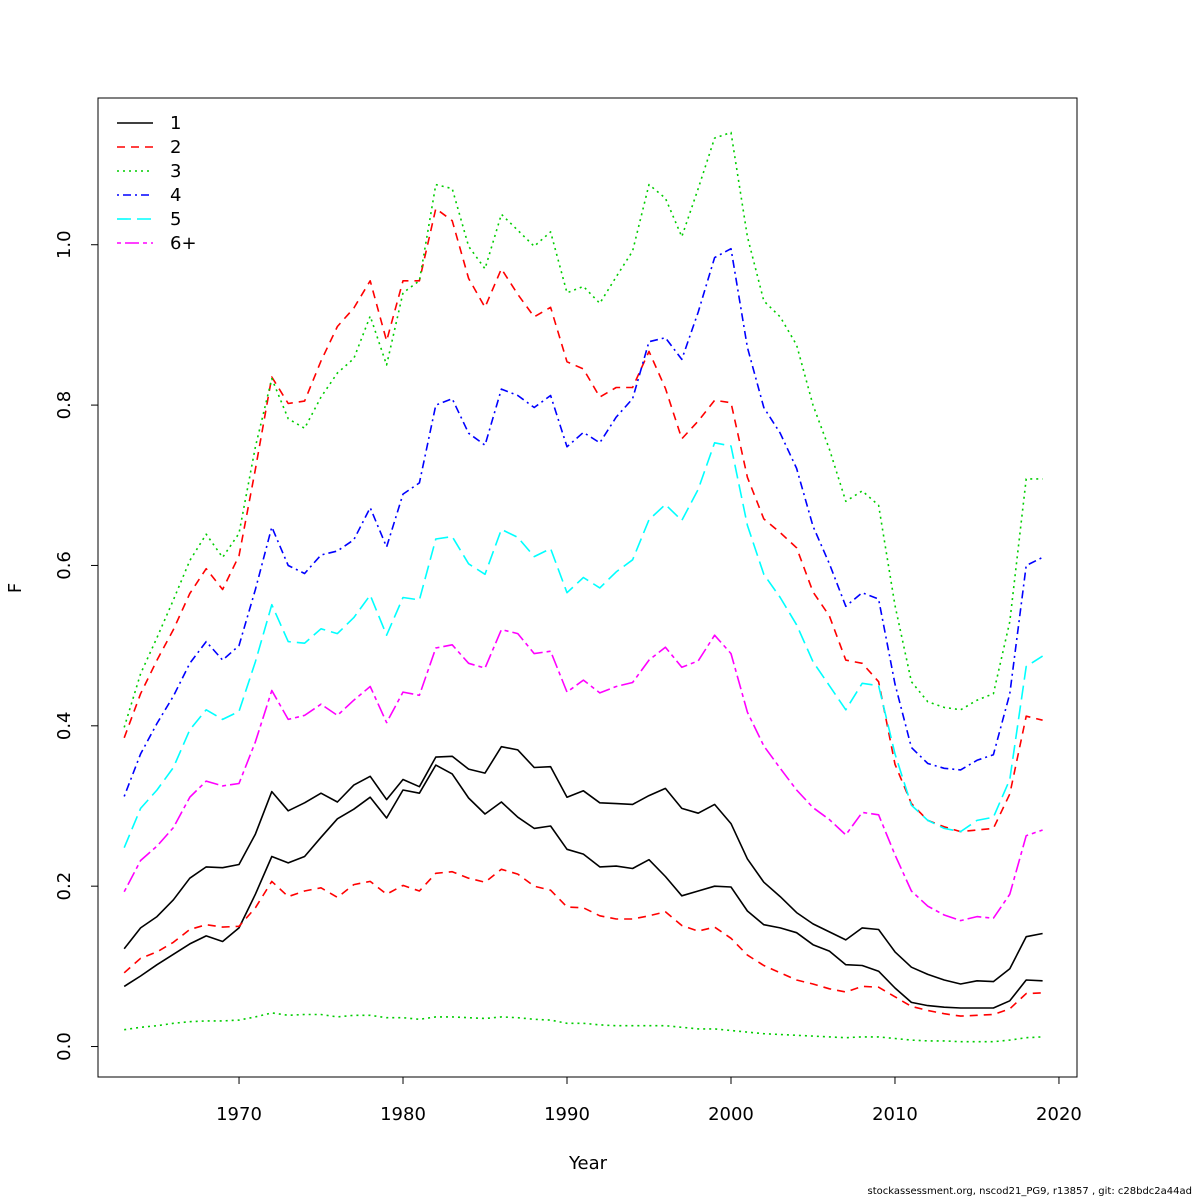 This screenshot has width=1200, height=1200. I want to click on y-tick-label: 0.8, so click(64, 405).